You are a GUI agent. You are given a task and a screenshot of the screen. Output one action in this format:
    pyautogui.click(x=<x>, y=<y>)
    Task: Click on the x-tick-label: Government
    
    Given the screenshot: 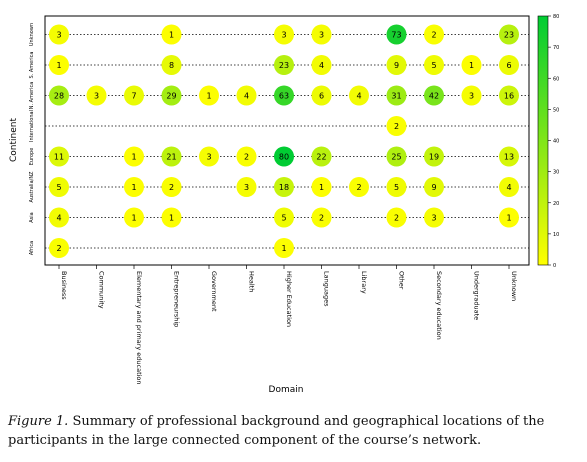 What is the action you would take?
    pyautogui.click(x=214, y=291)
    